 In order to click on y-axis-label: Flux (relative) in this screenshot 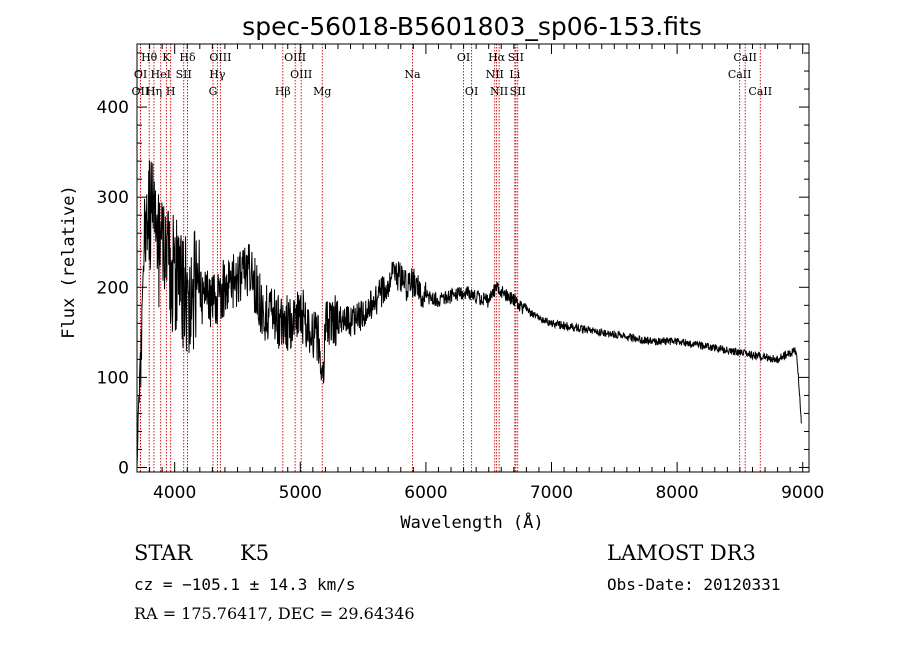, I will do `click(69, 262)`.